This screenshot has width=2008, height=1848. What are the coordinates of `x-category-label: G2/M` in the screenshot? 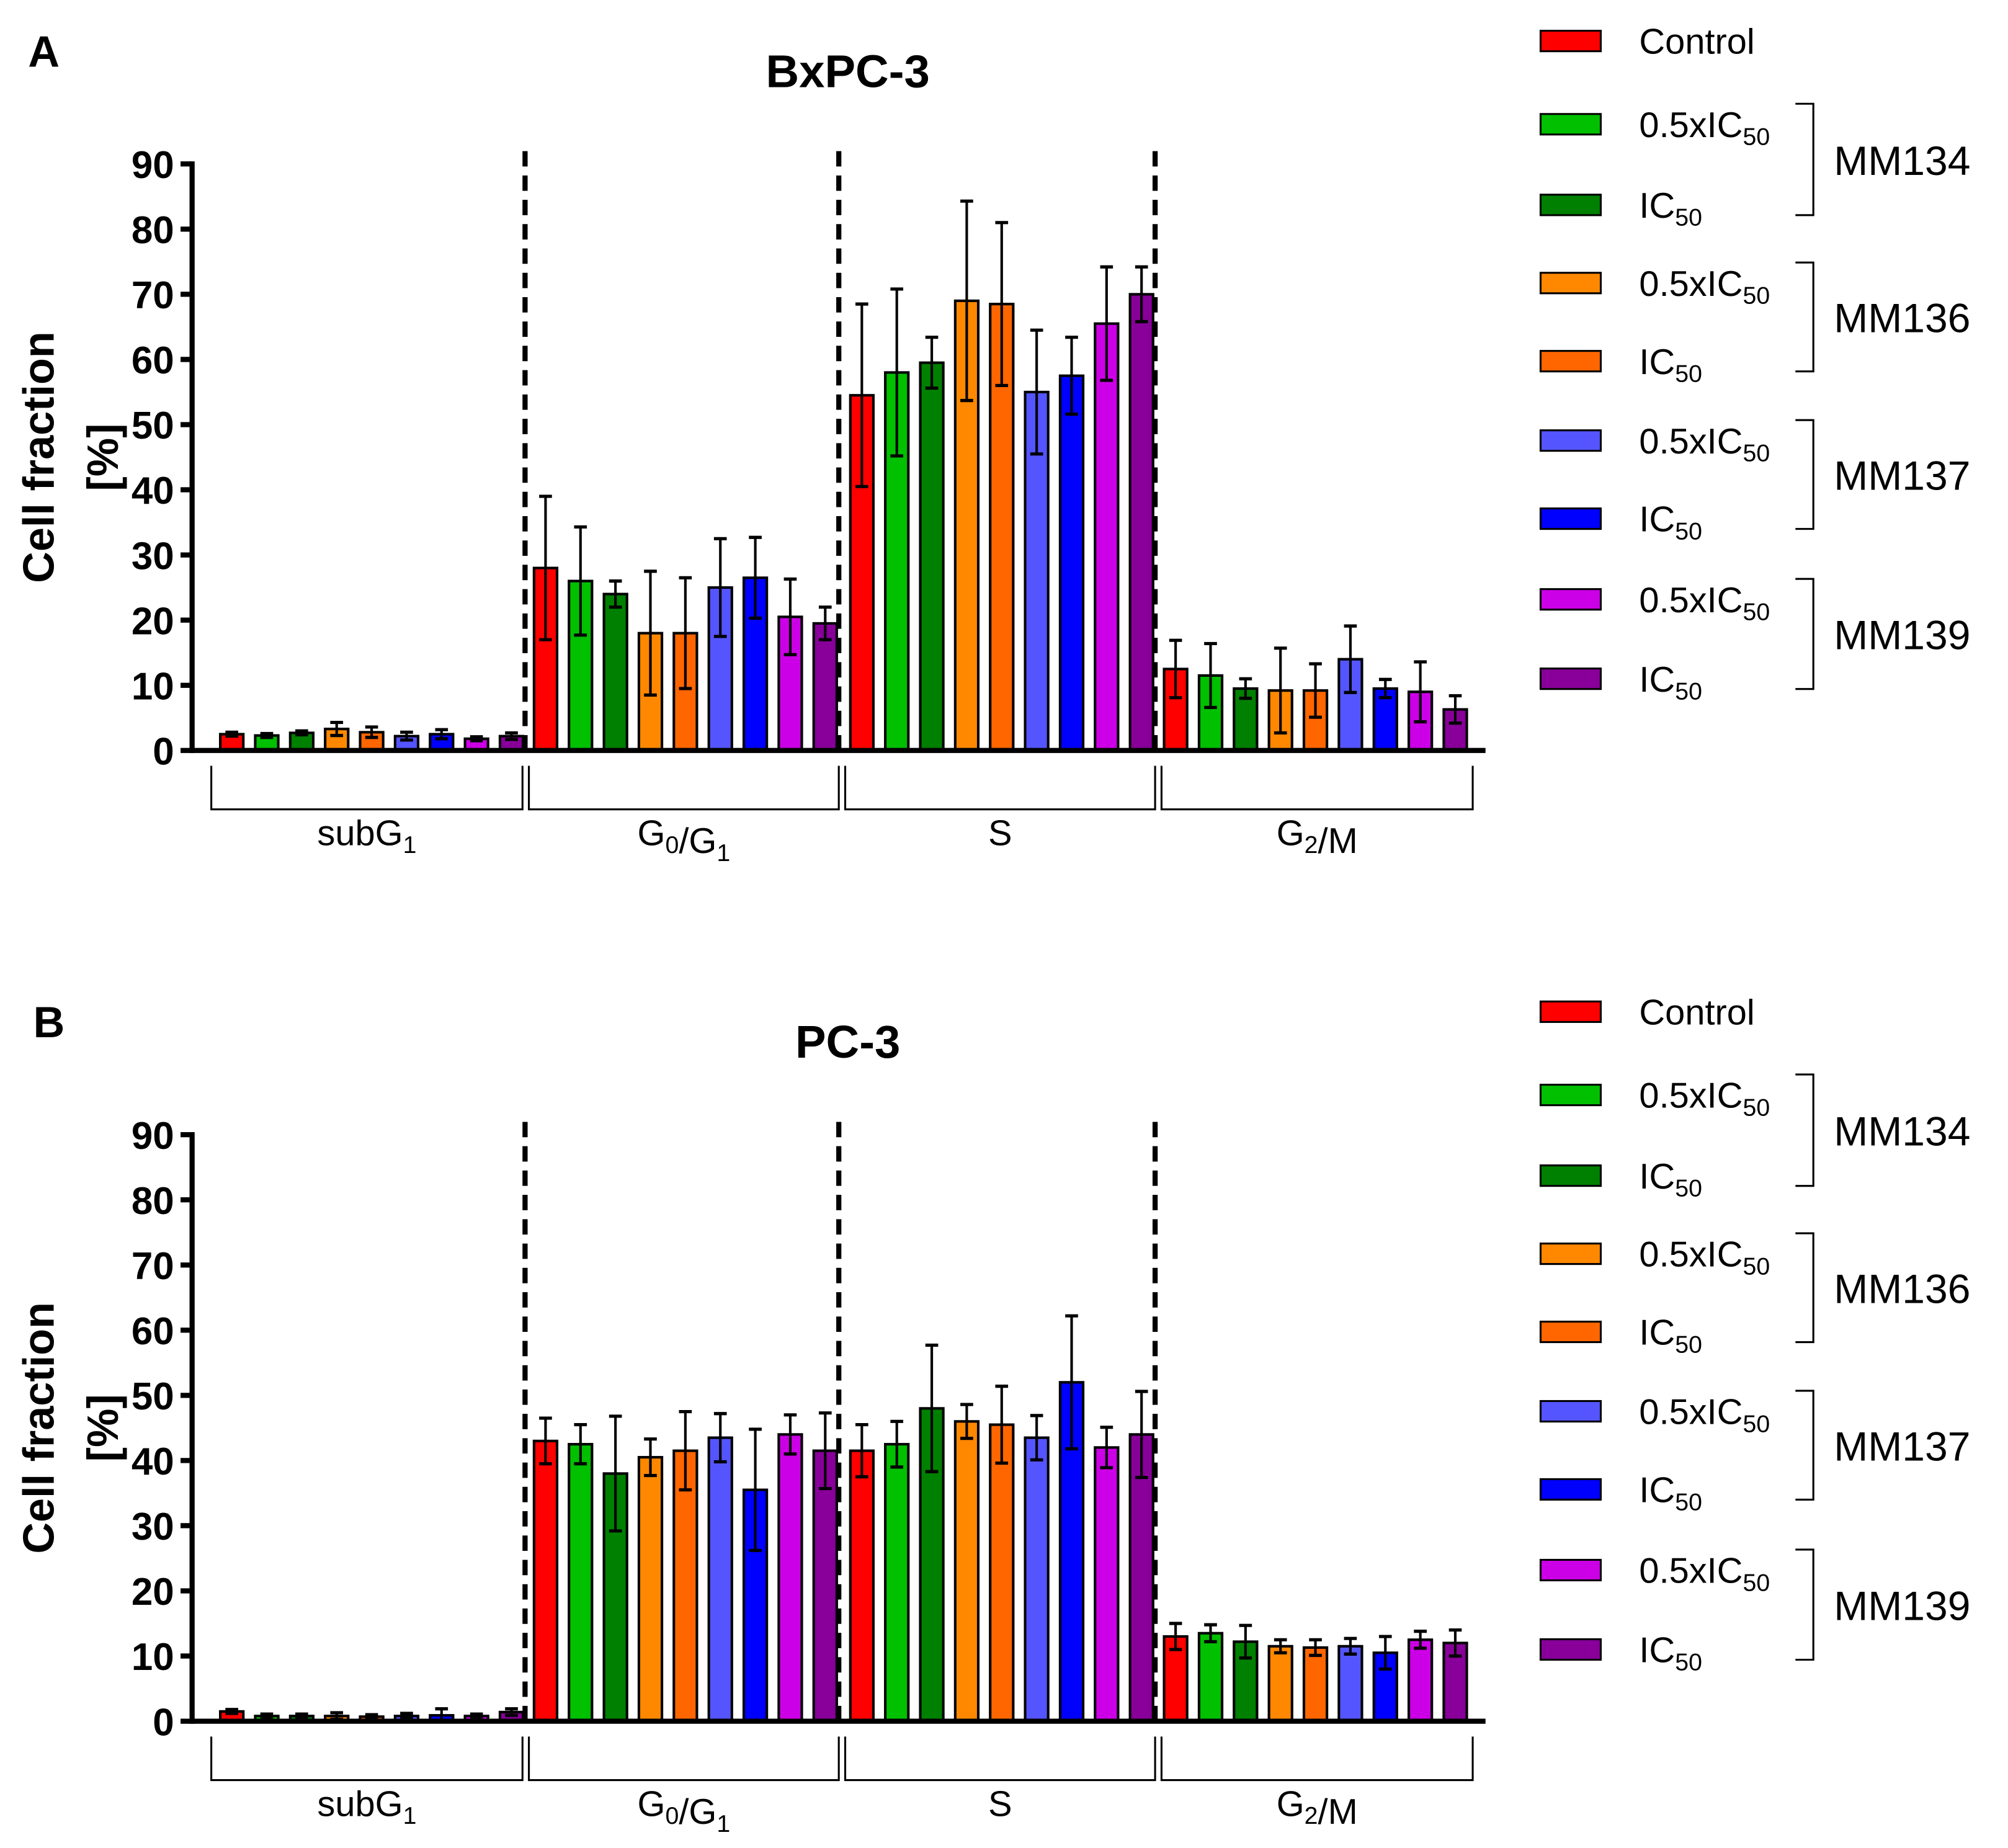 It's located at (1317, 1808).